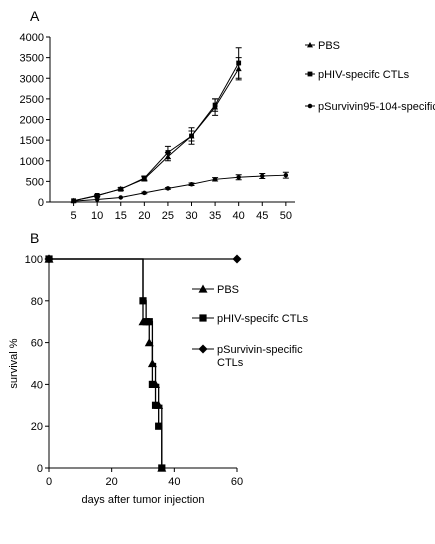 Image resolution: width=435 pixels, height=544 pixels. What do you see at coordinates (286, 216) in the screenshot?
I see `x-tick-label: 50` at bounding box center [286, 216].